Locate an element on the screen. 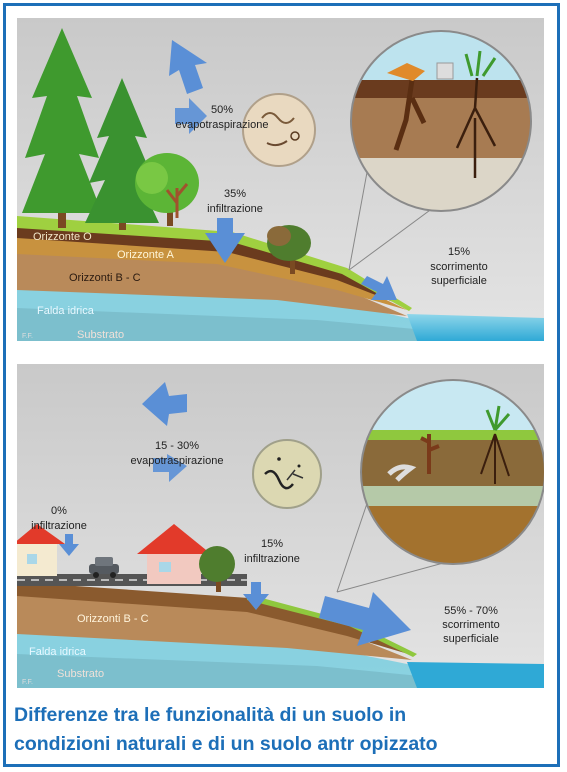 The height and width of the screenshot is (772, 567). house-left-icon is located at coordinates (41, 550).